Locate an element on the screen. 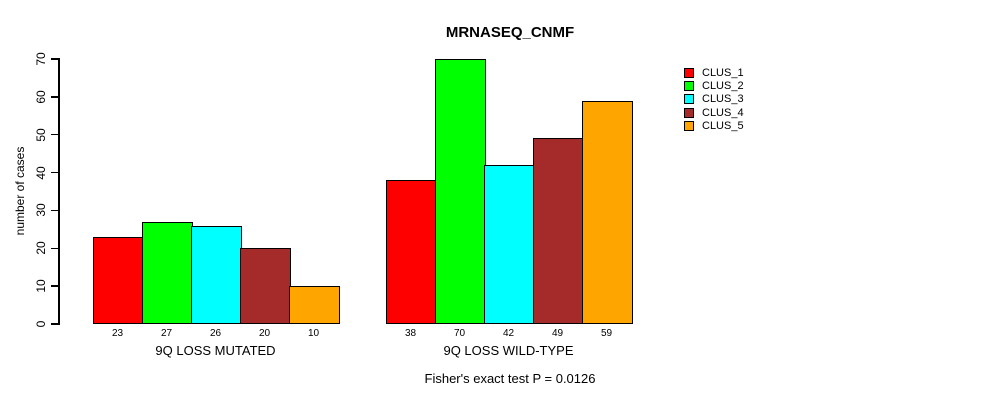  y-tick-label: 60 is located at coordinates (41, 97).